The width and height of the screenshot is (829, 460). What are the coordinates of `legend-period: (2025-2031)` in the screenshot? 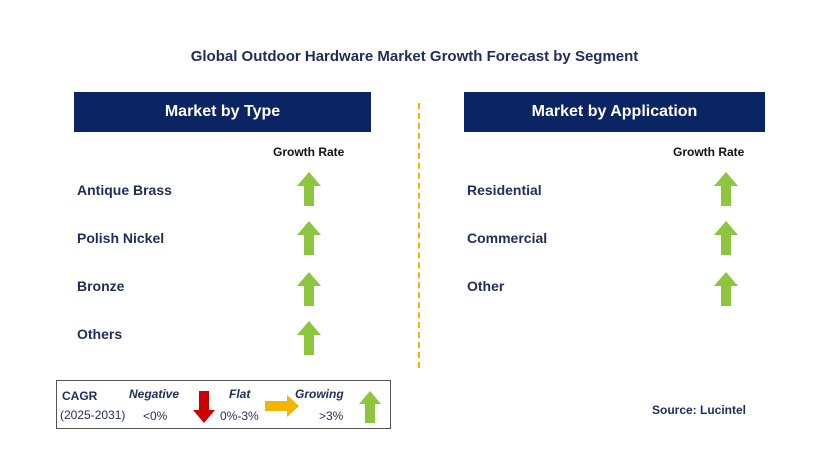 It's located at (93, 415).